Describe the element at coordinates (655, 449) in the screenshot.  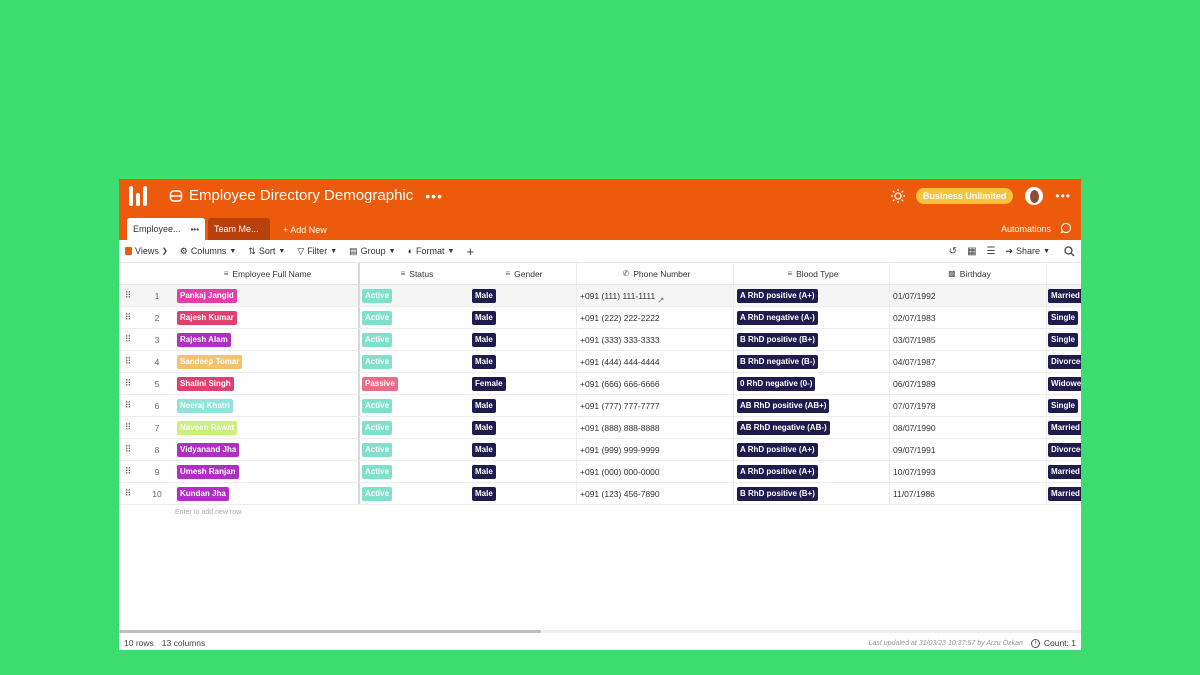
I see `phone-cell: +091 (999) 999-9999` at that location.